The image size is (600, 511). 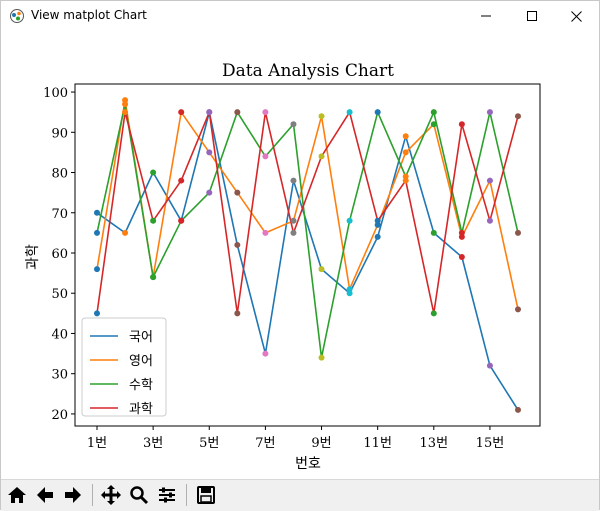 What do you see at coordinates (59, 214) in the screenshot?
I see `y-tick-label: 70` at bounding box center [59, 214].